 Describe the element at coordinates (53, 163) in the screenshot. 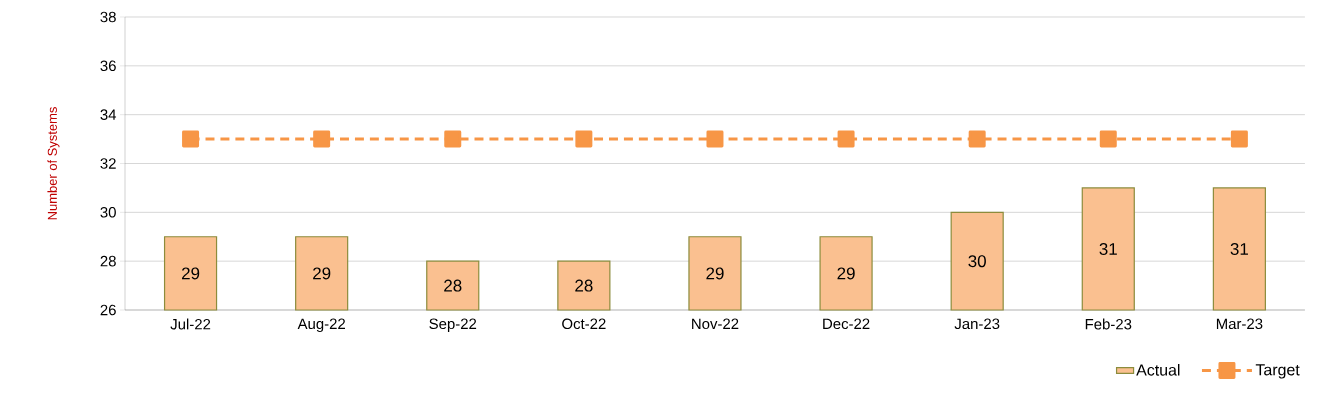

I see `y-axis-title: Number of Systems` at that location.